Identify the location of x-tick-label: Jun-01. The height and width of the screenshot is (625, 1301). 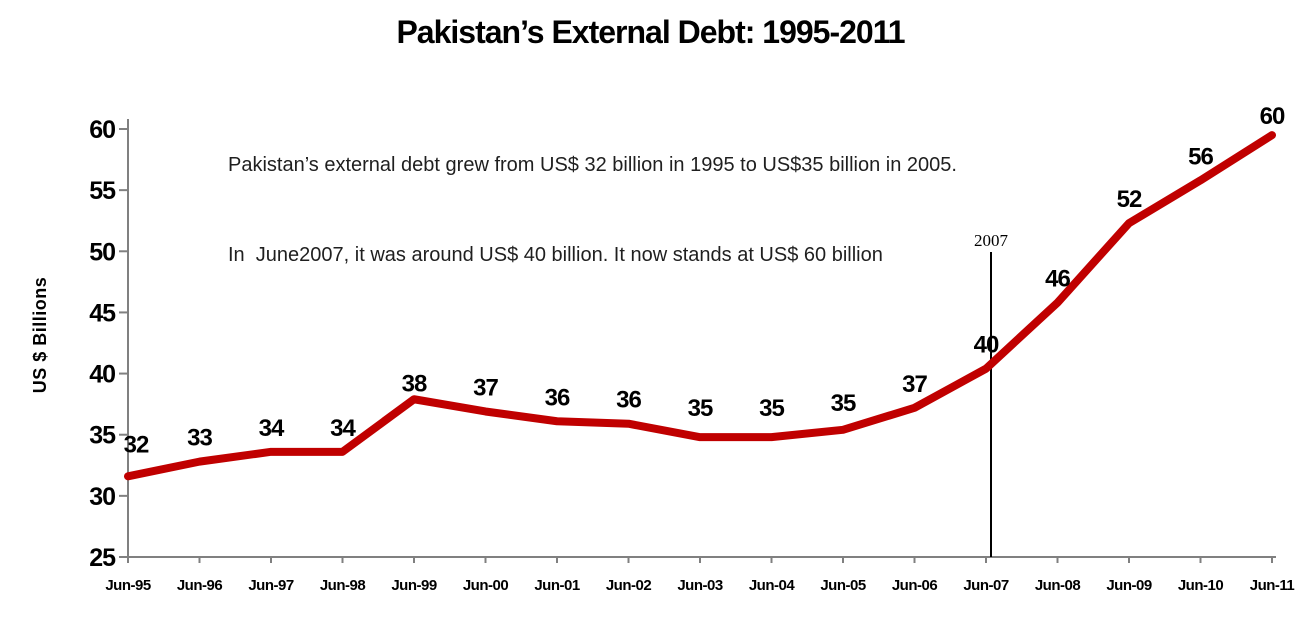
(557, 585).